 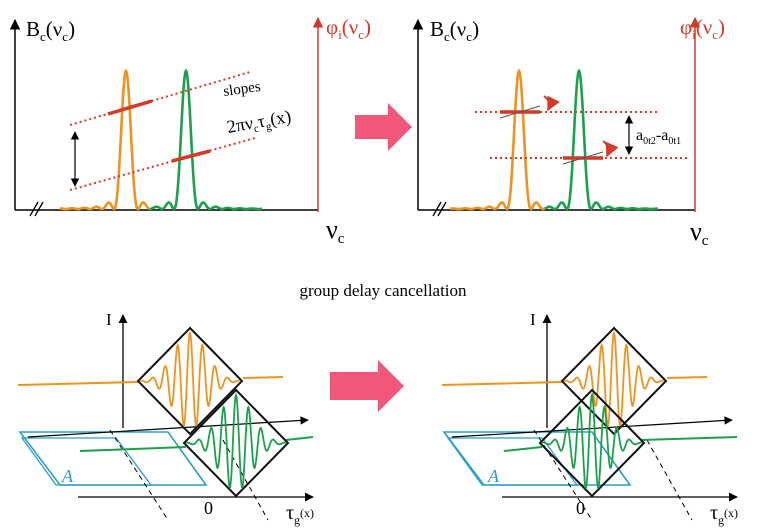 What do you see at coordinates (551, 103) in the screenshot?
I see `rotation-arrow-upper` at bounding box center [551, 103].